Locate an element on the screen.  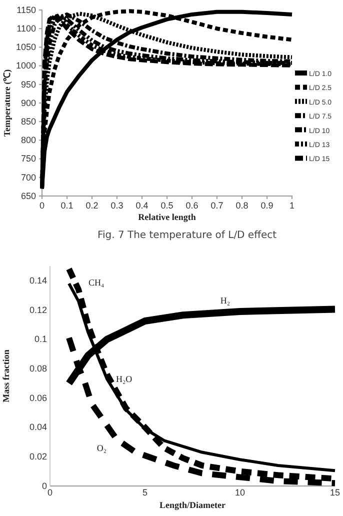
y-tick-label: 0.12 is located at coordinates (38, 309).